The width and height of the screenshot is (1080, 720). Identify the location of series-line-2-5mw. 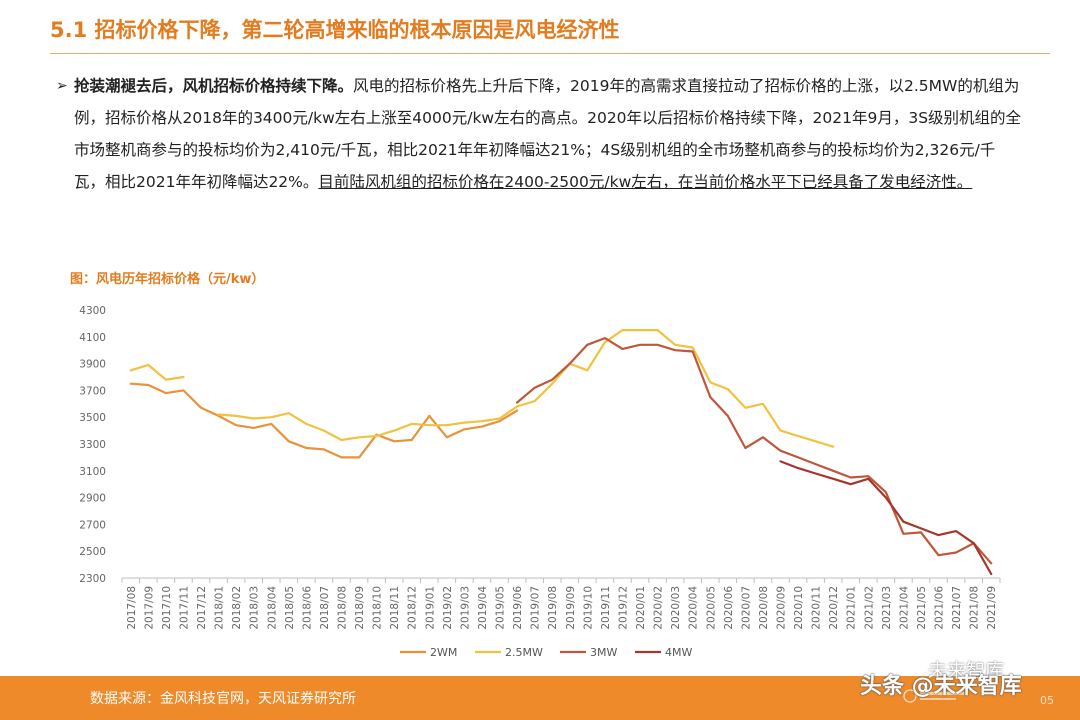
(482, 388).